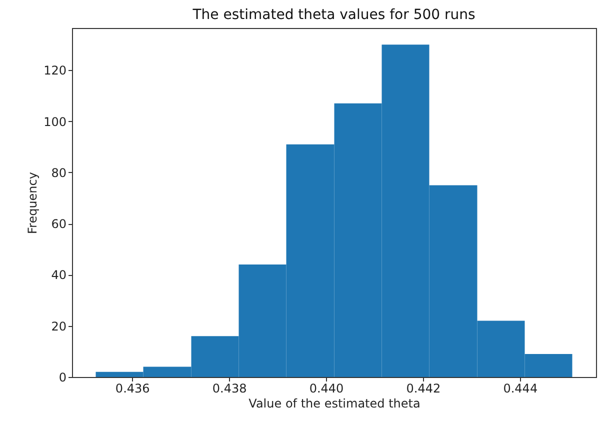 Image resolution: width=598 pixels, height=439 pixels. I want to click on y-tick-label: 120, so click(55, 71).